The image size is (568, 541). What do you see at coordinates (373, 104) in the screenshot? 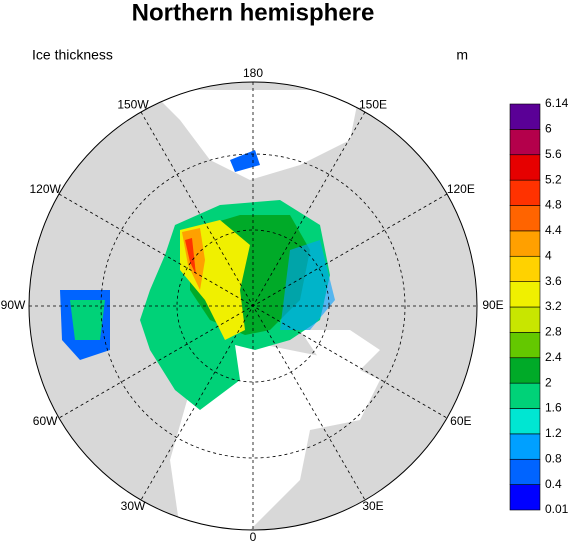
I see `lon-label: 150E` at bounding box center [373, 104].